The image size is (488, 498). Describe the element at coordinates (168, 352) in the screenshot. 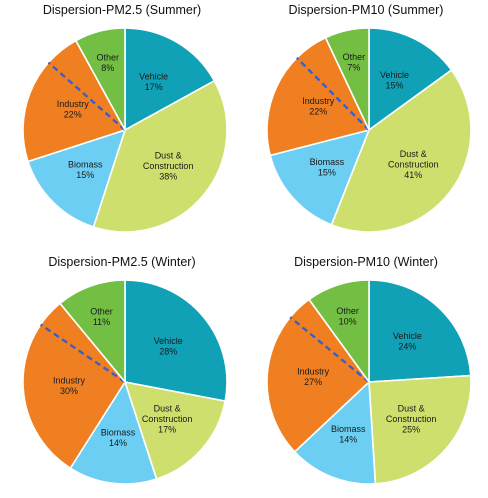

I see `slice-value-label: 28%` at that location.